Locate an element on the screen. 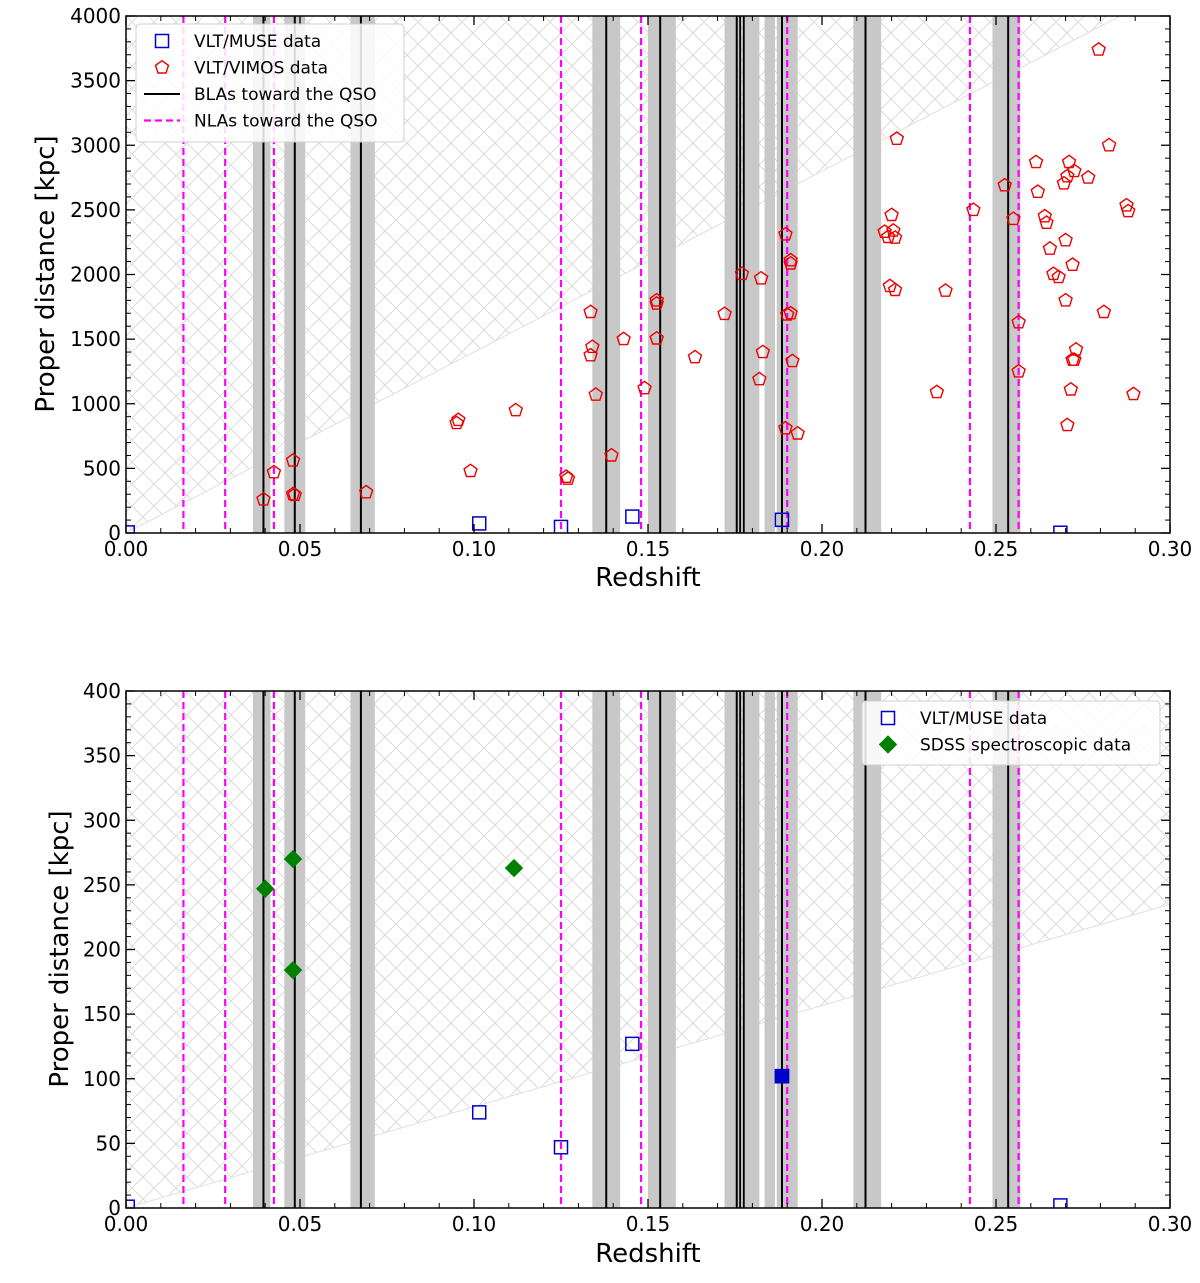 Image resolution: width=1200 pixels, height=1283 pixels. bottom-legend: VLT/MUSE data SDSS spectroscopic data is located at coordinates (1011, 733).